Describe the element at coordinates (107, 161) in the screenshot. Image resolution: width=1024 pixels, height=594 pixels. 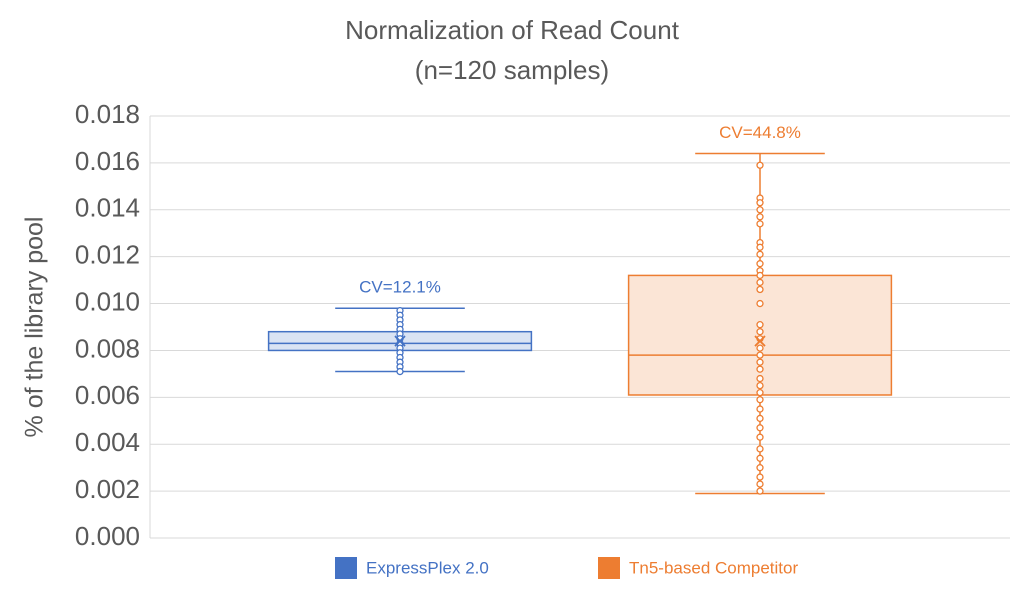
I see `y-tick-label: 0.016` at that location.